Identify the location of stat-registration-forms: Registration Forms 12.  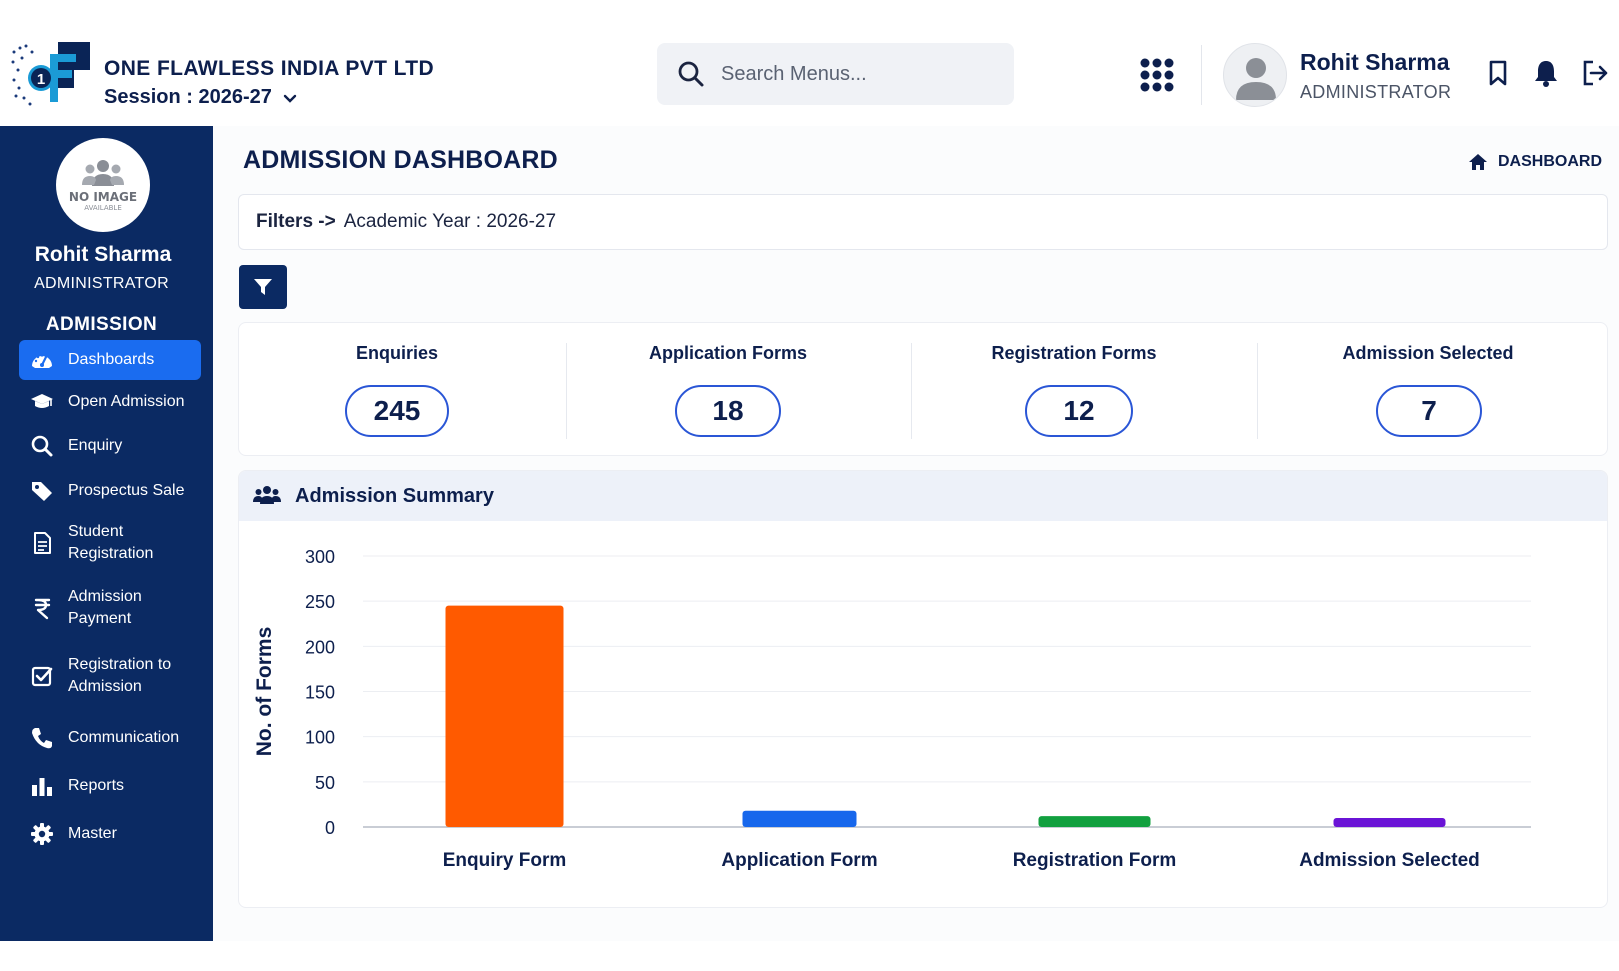
(1074, 390).